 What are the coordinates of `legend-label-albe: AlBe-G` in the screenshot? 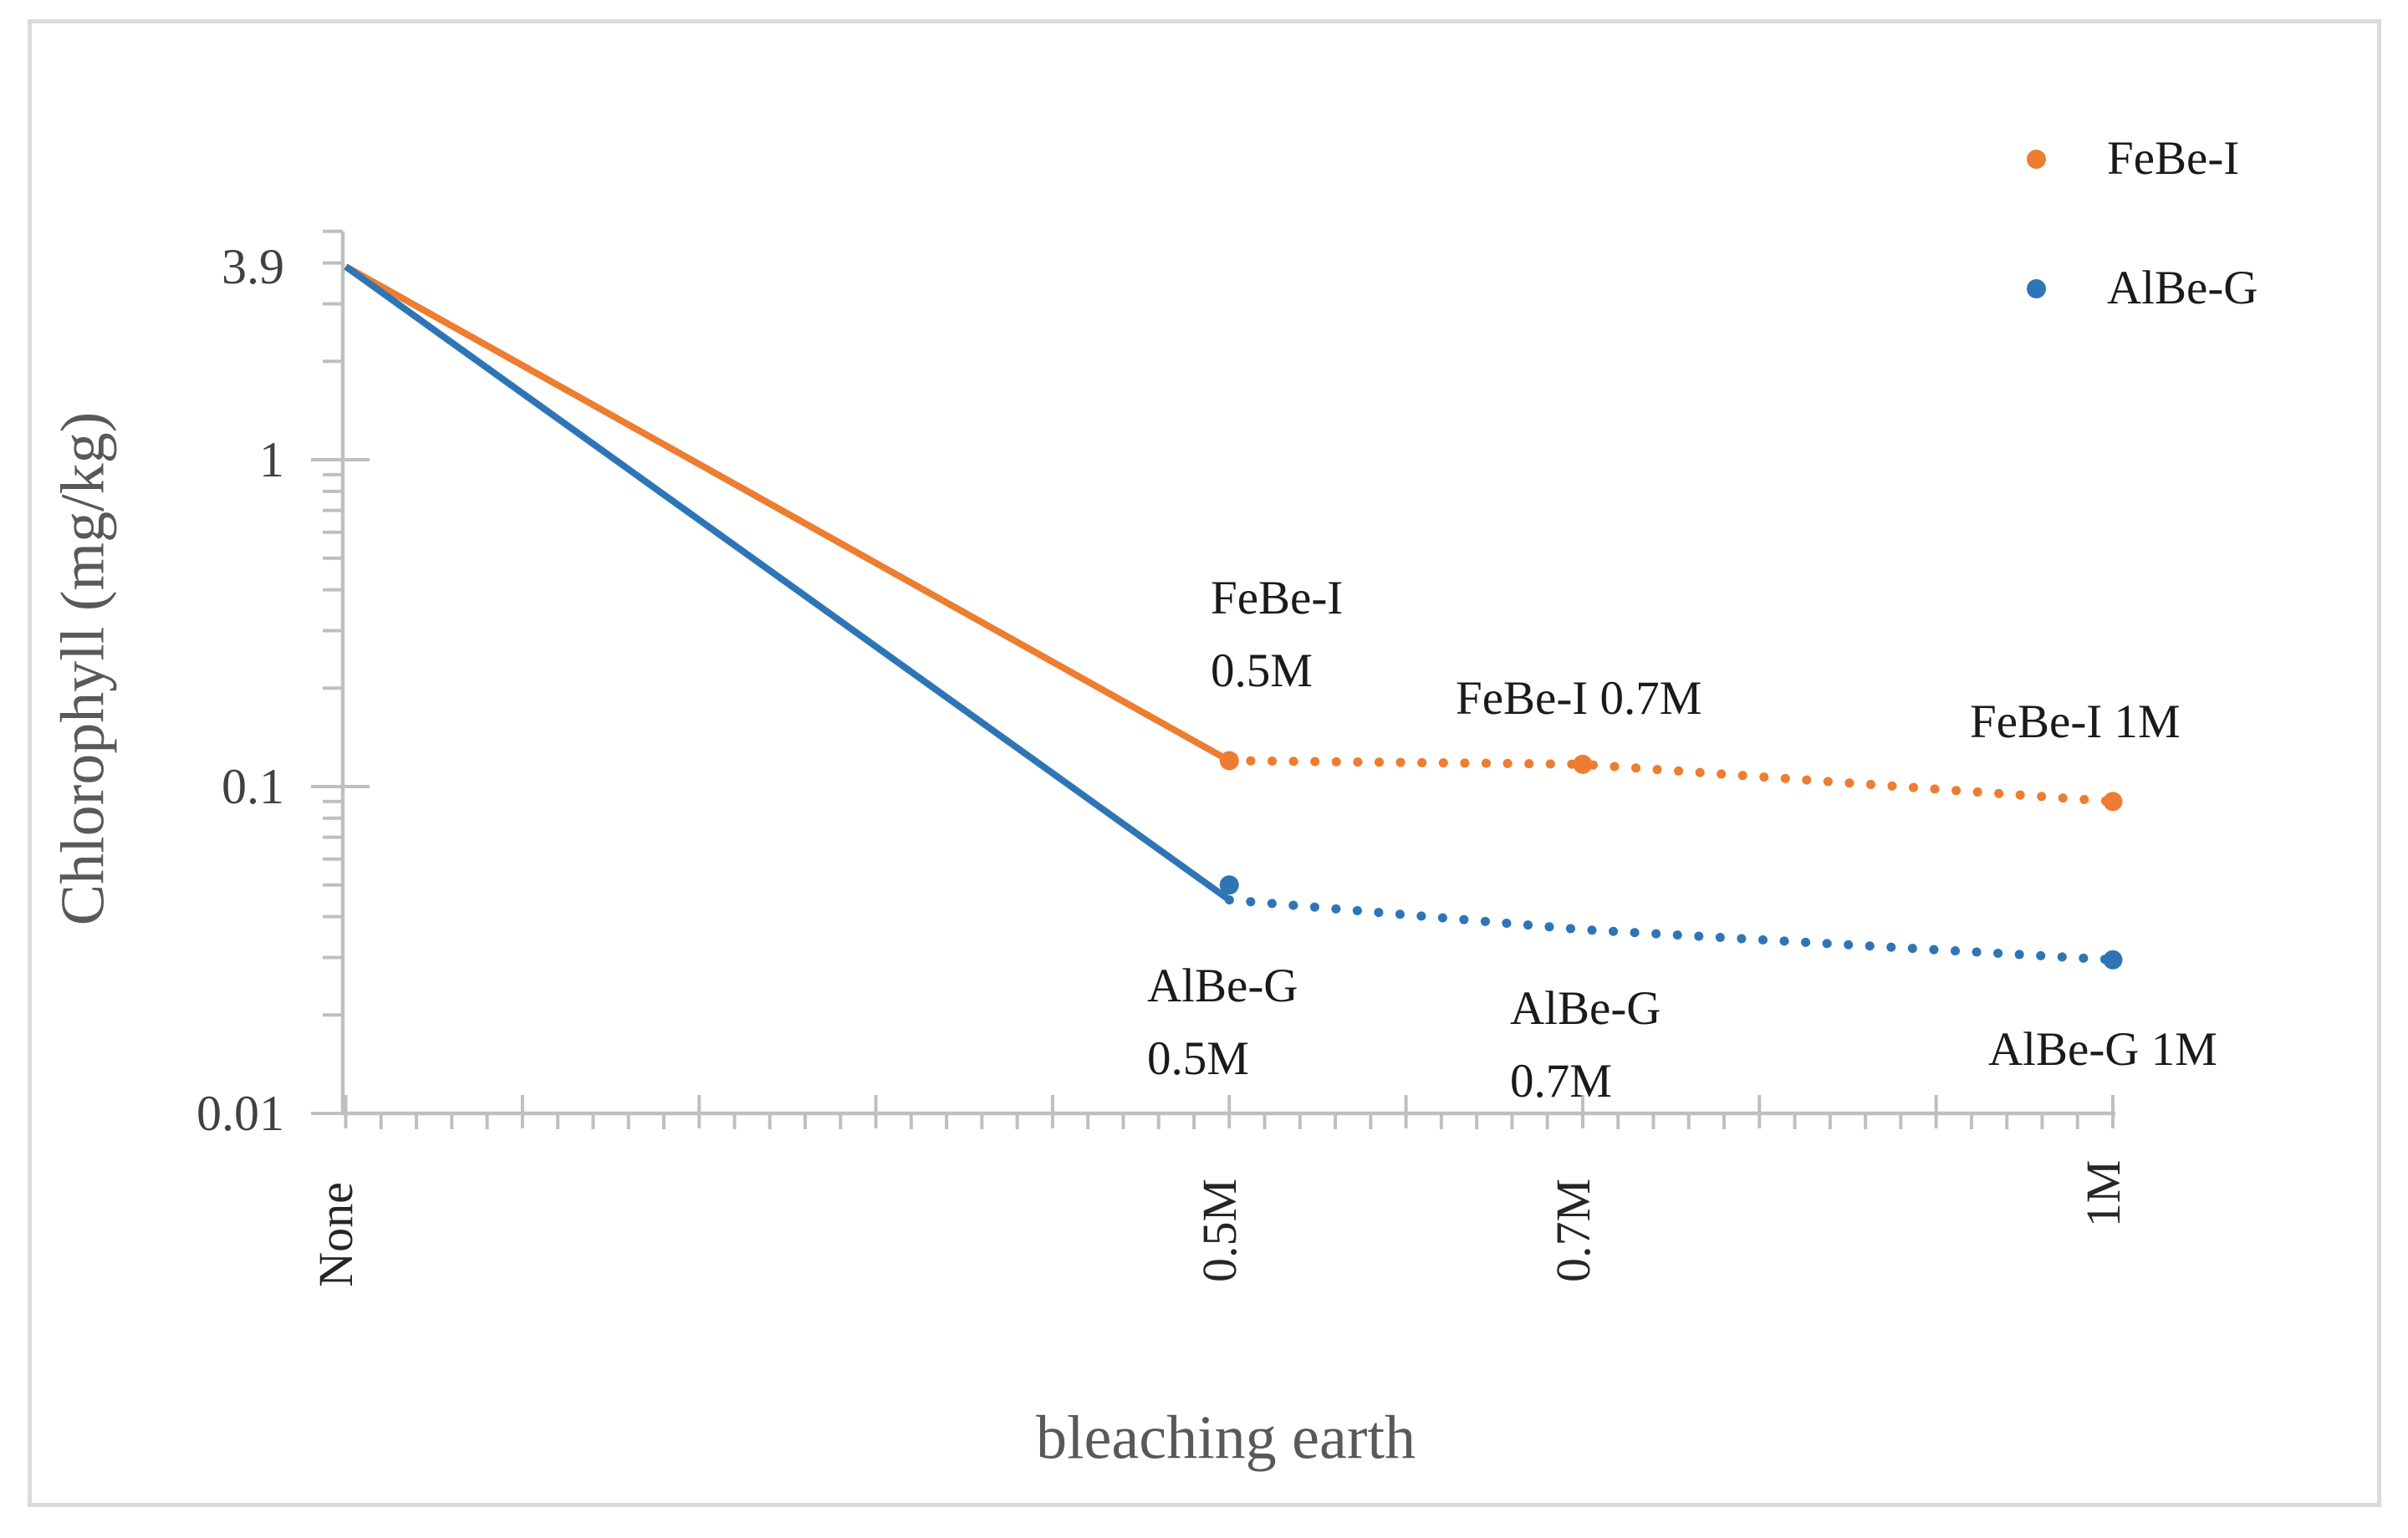 It's located at (2182, 288).